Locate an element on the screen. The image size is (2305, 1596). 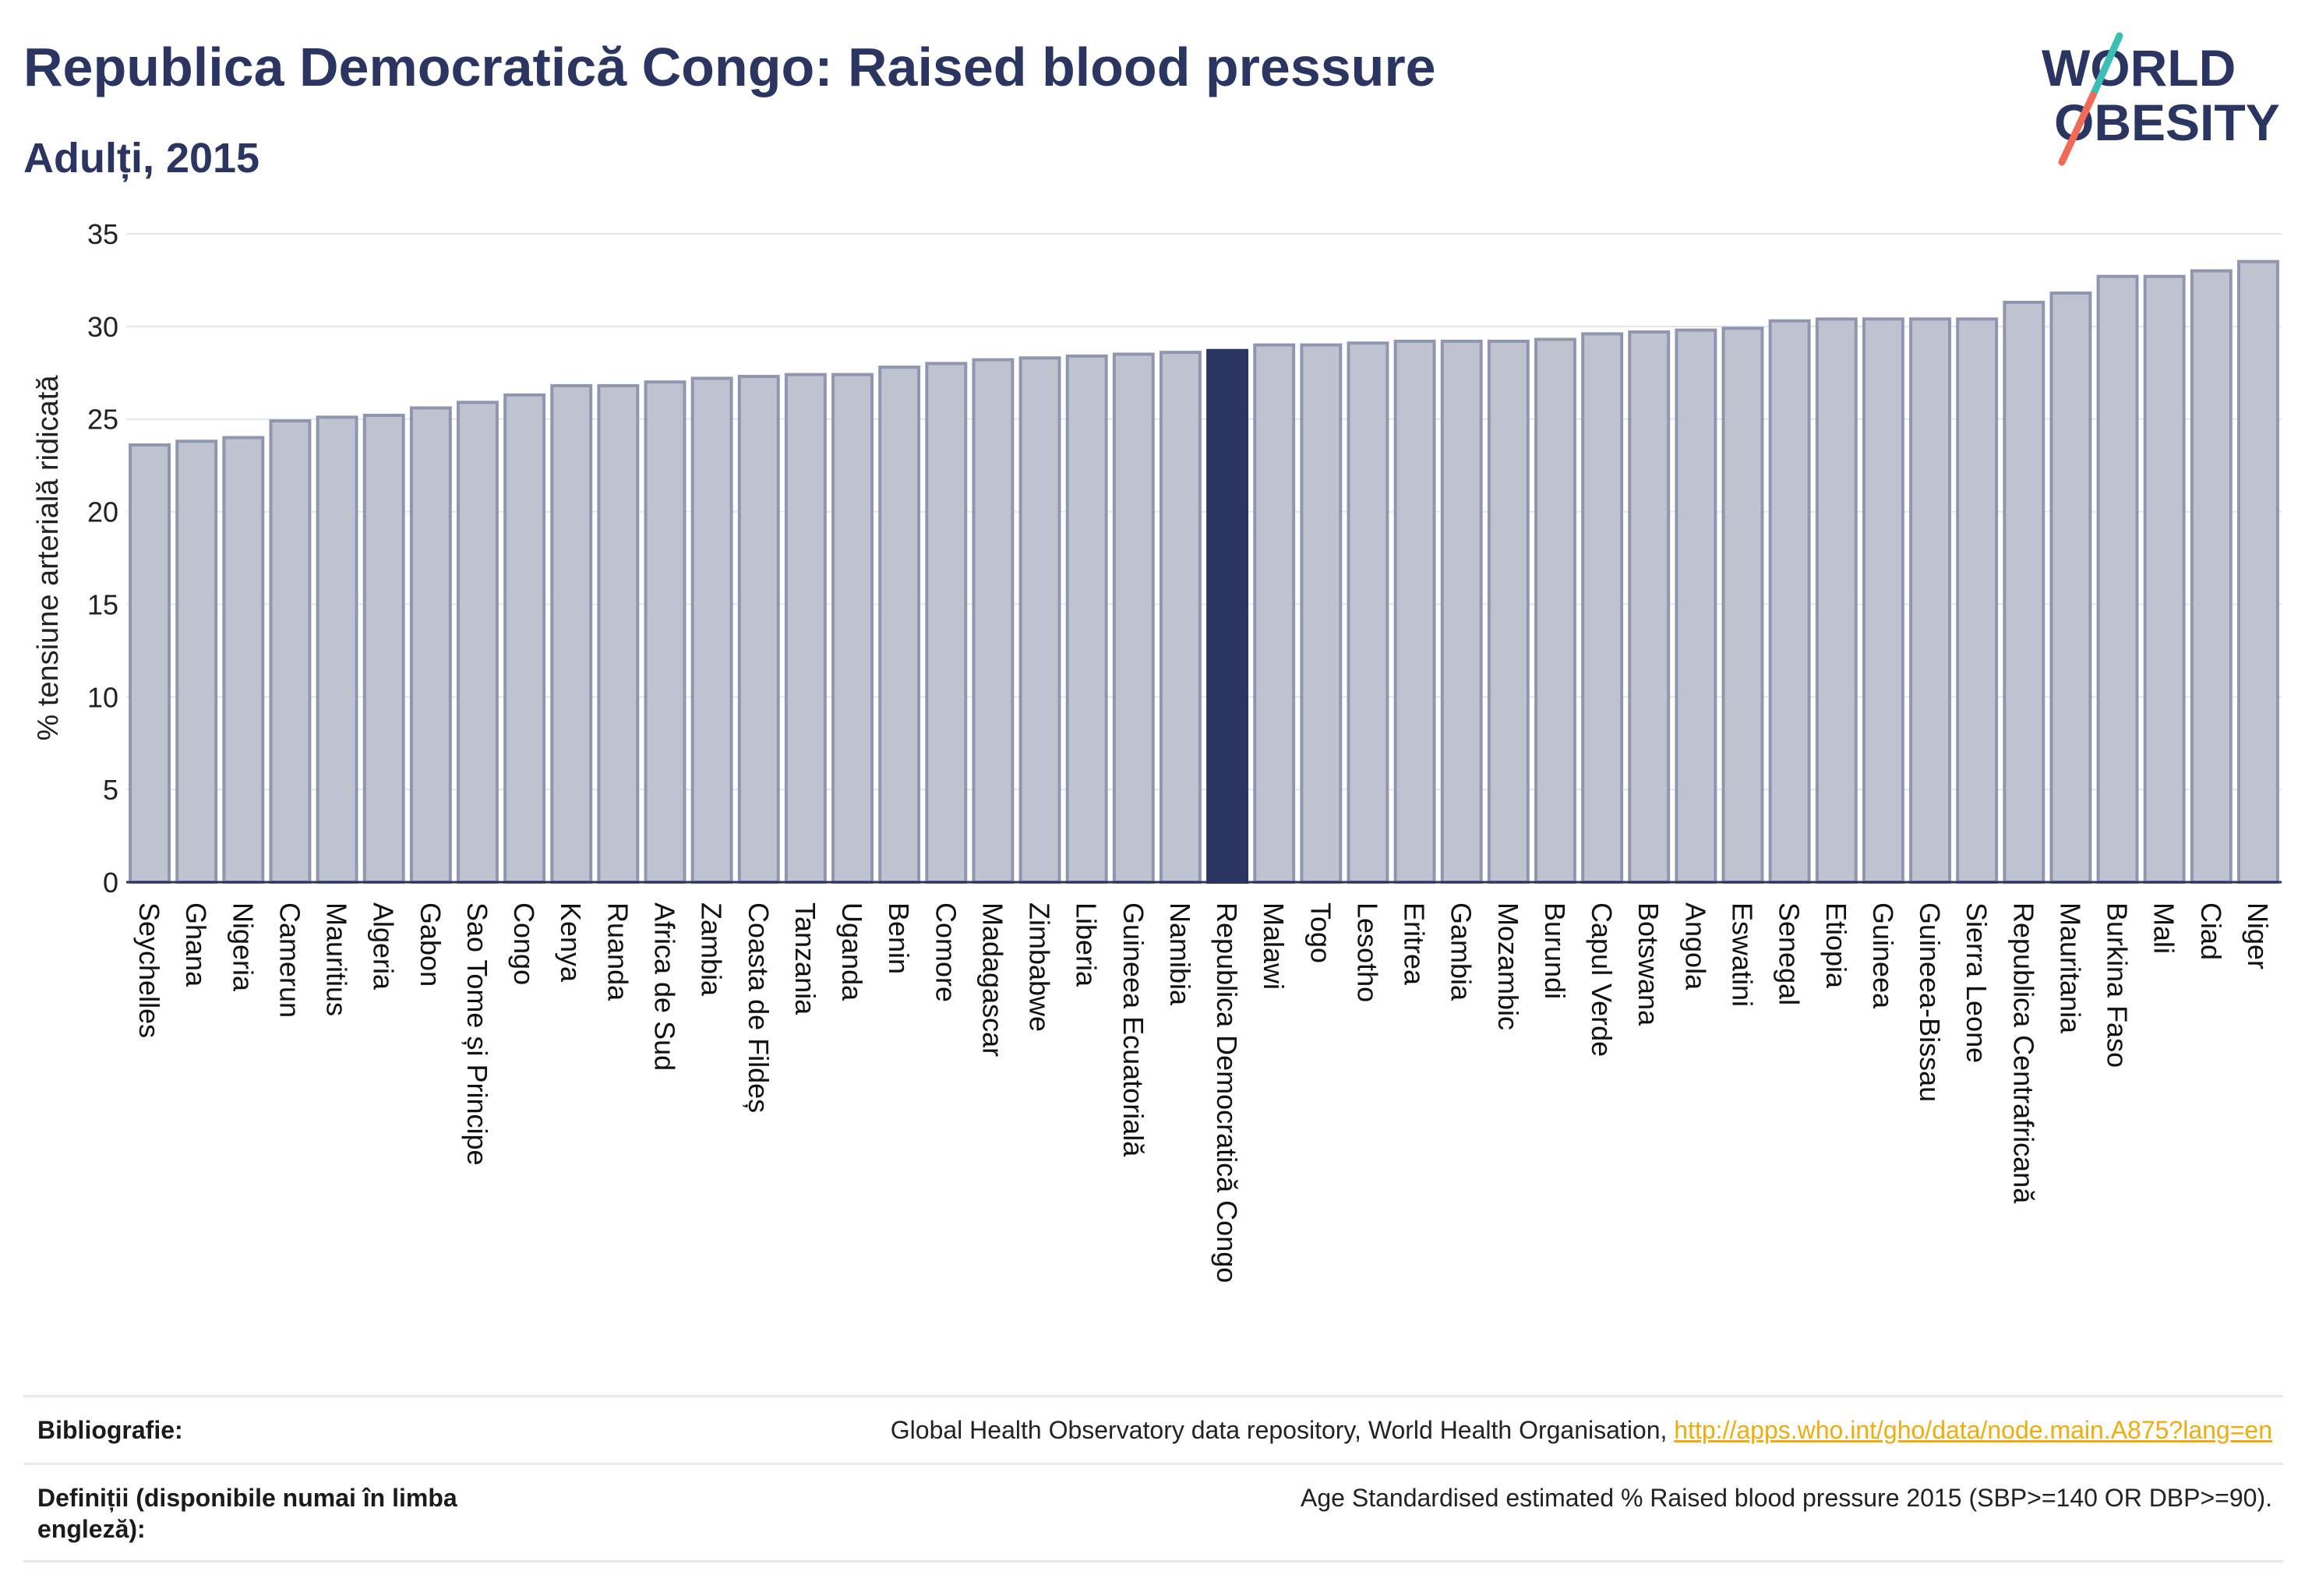
y-tick-label: 20 is located at coordinates (102, 512).